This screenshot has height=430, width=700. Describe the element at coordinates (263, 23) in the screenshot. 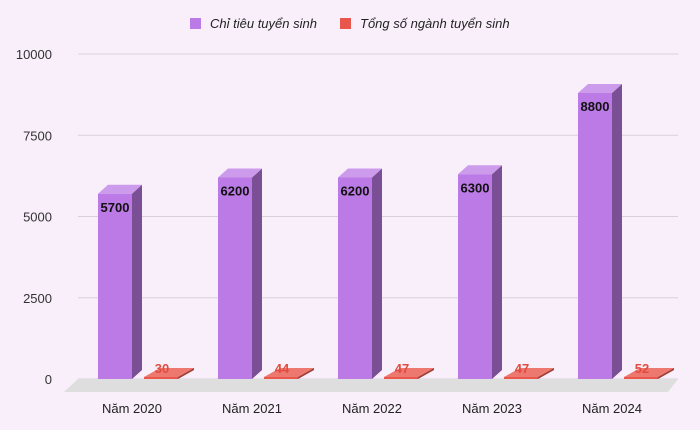

I see `legend-label-series-a: Chỉ tiêu tuyển sinh` at that location.